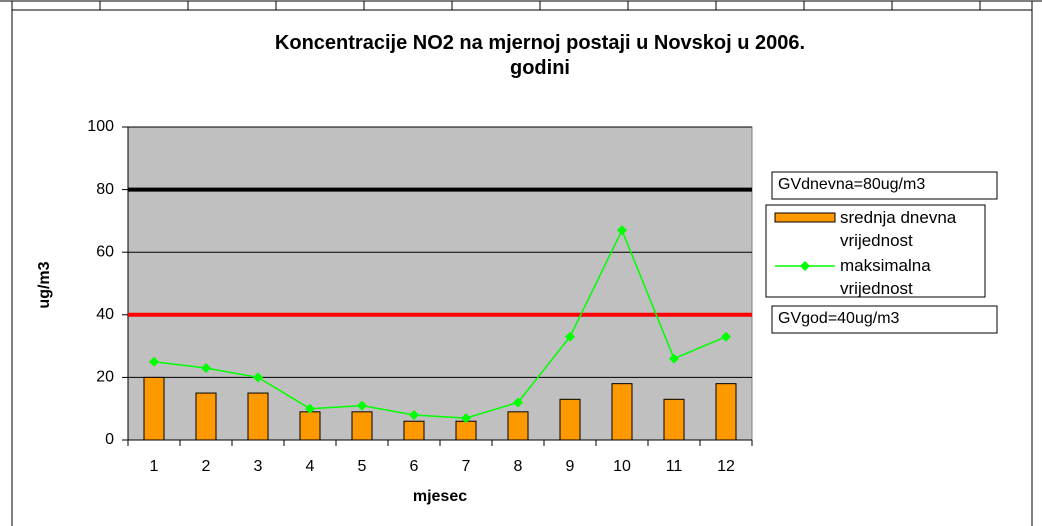 This screenshot has height=526, width=1042. What do you see at coordinates (540, 68) in the screenshot?
I see `chart-title: godini` at bounding box center [540, 68].